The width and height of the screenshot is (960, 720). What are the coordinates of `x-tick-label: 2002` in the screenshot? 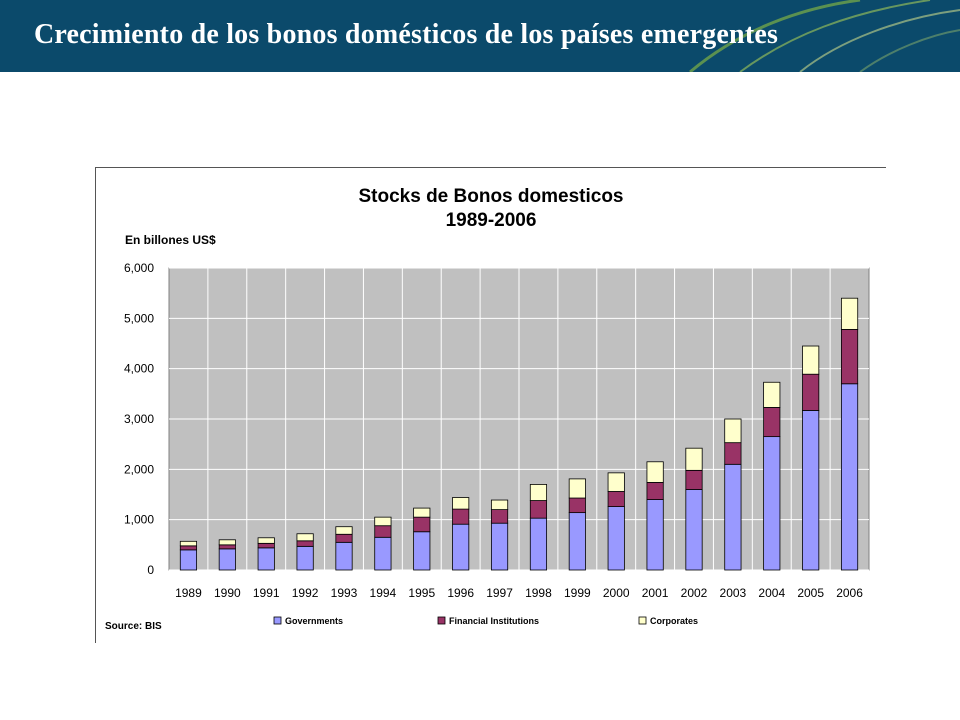 It's located at (694, 593).